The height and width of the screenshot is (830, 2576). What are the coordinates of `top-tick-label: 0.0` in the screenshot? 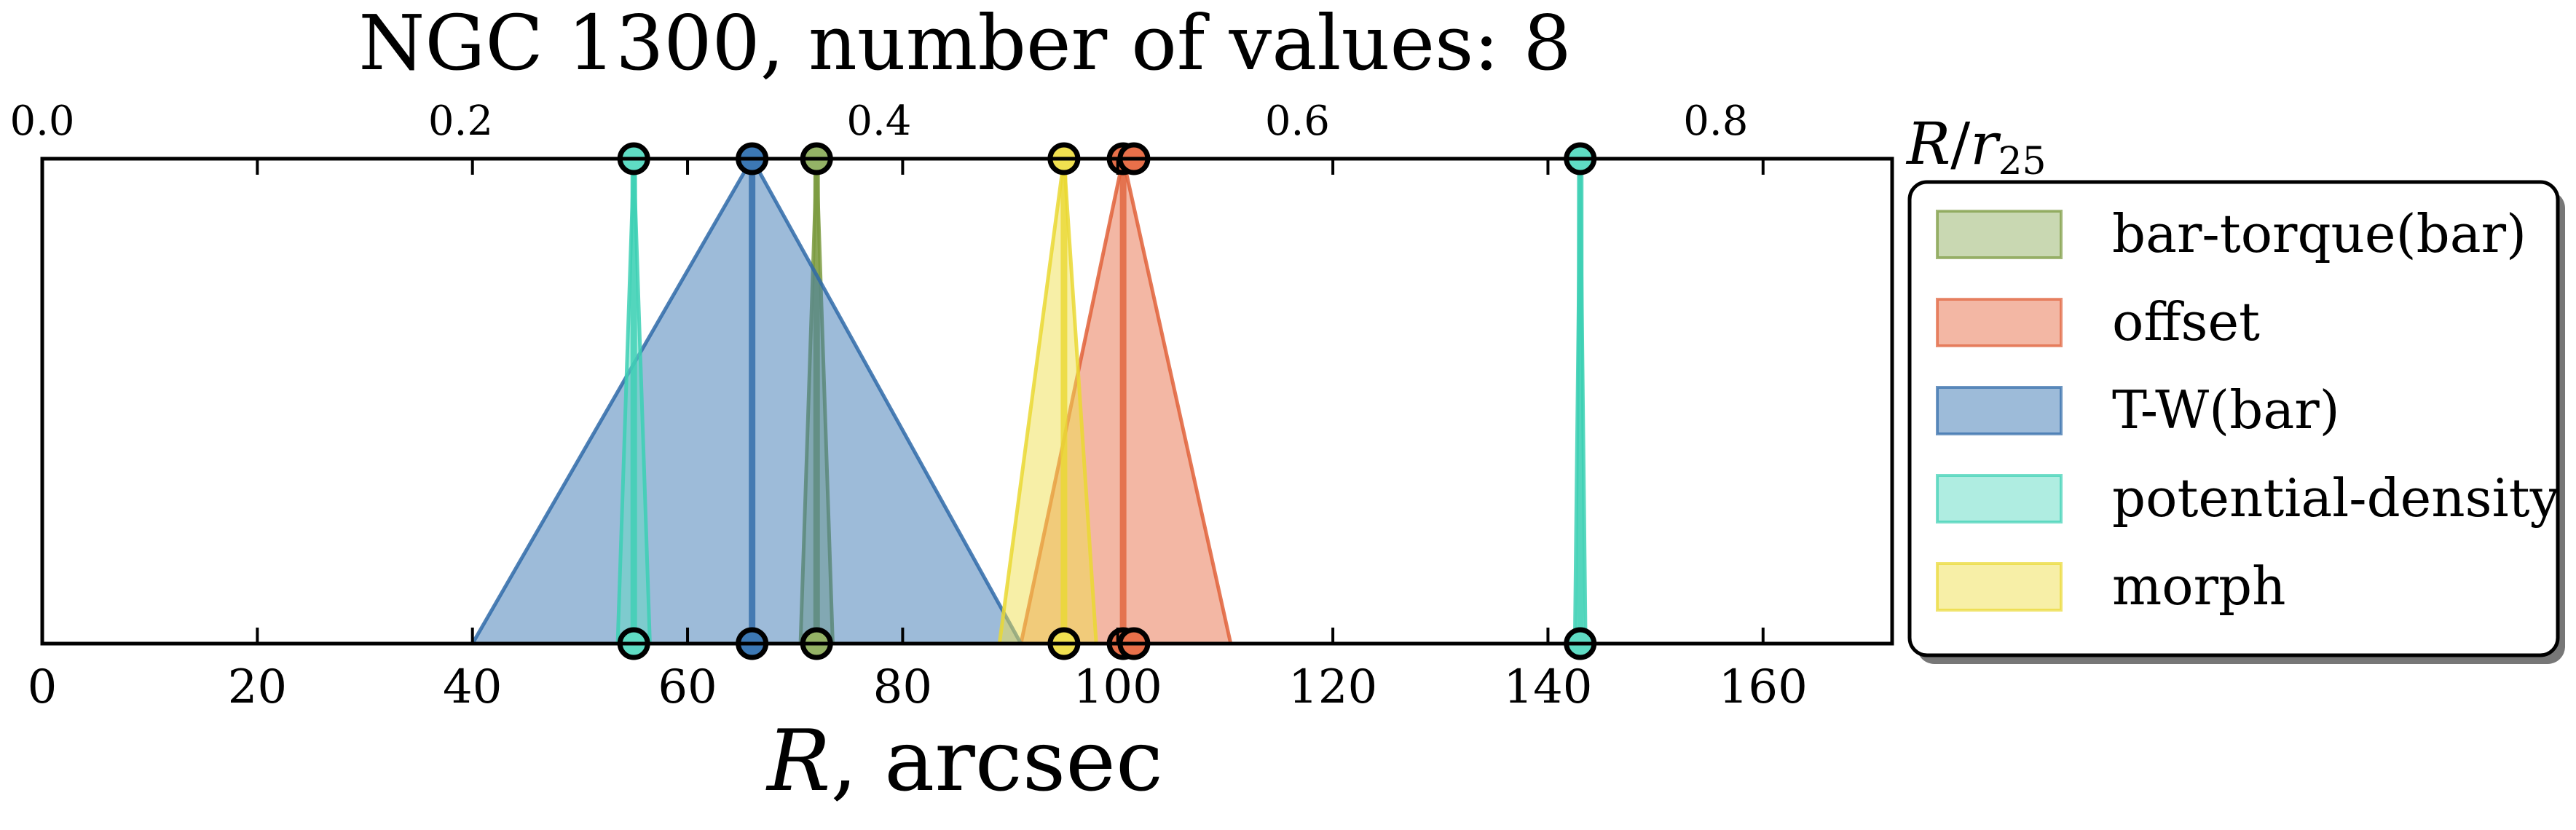 It's located at (41, 122).